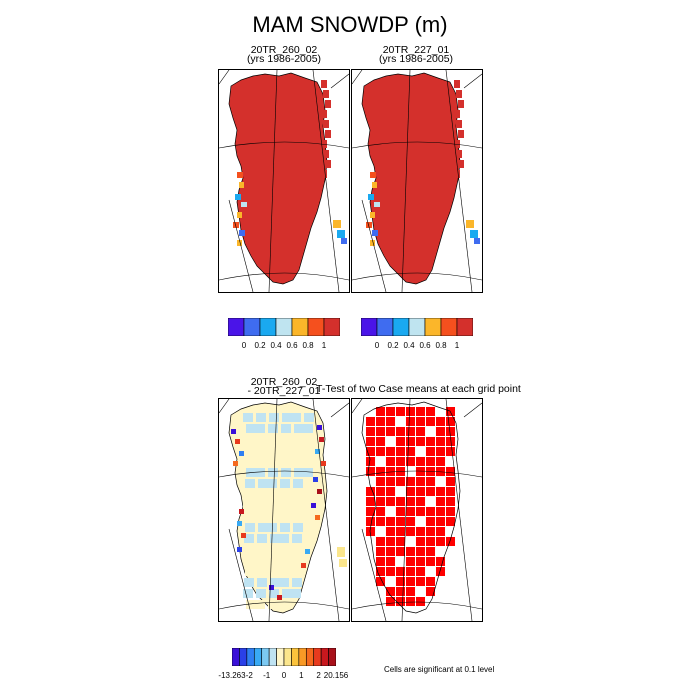 This screenshot has height=700, width=700. What do you see at coordinates (417, 510) in the screenshot?
I see `map-panel-ttest` at bounding box center [417, 510].